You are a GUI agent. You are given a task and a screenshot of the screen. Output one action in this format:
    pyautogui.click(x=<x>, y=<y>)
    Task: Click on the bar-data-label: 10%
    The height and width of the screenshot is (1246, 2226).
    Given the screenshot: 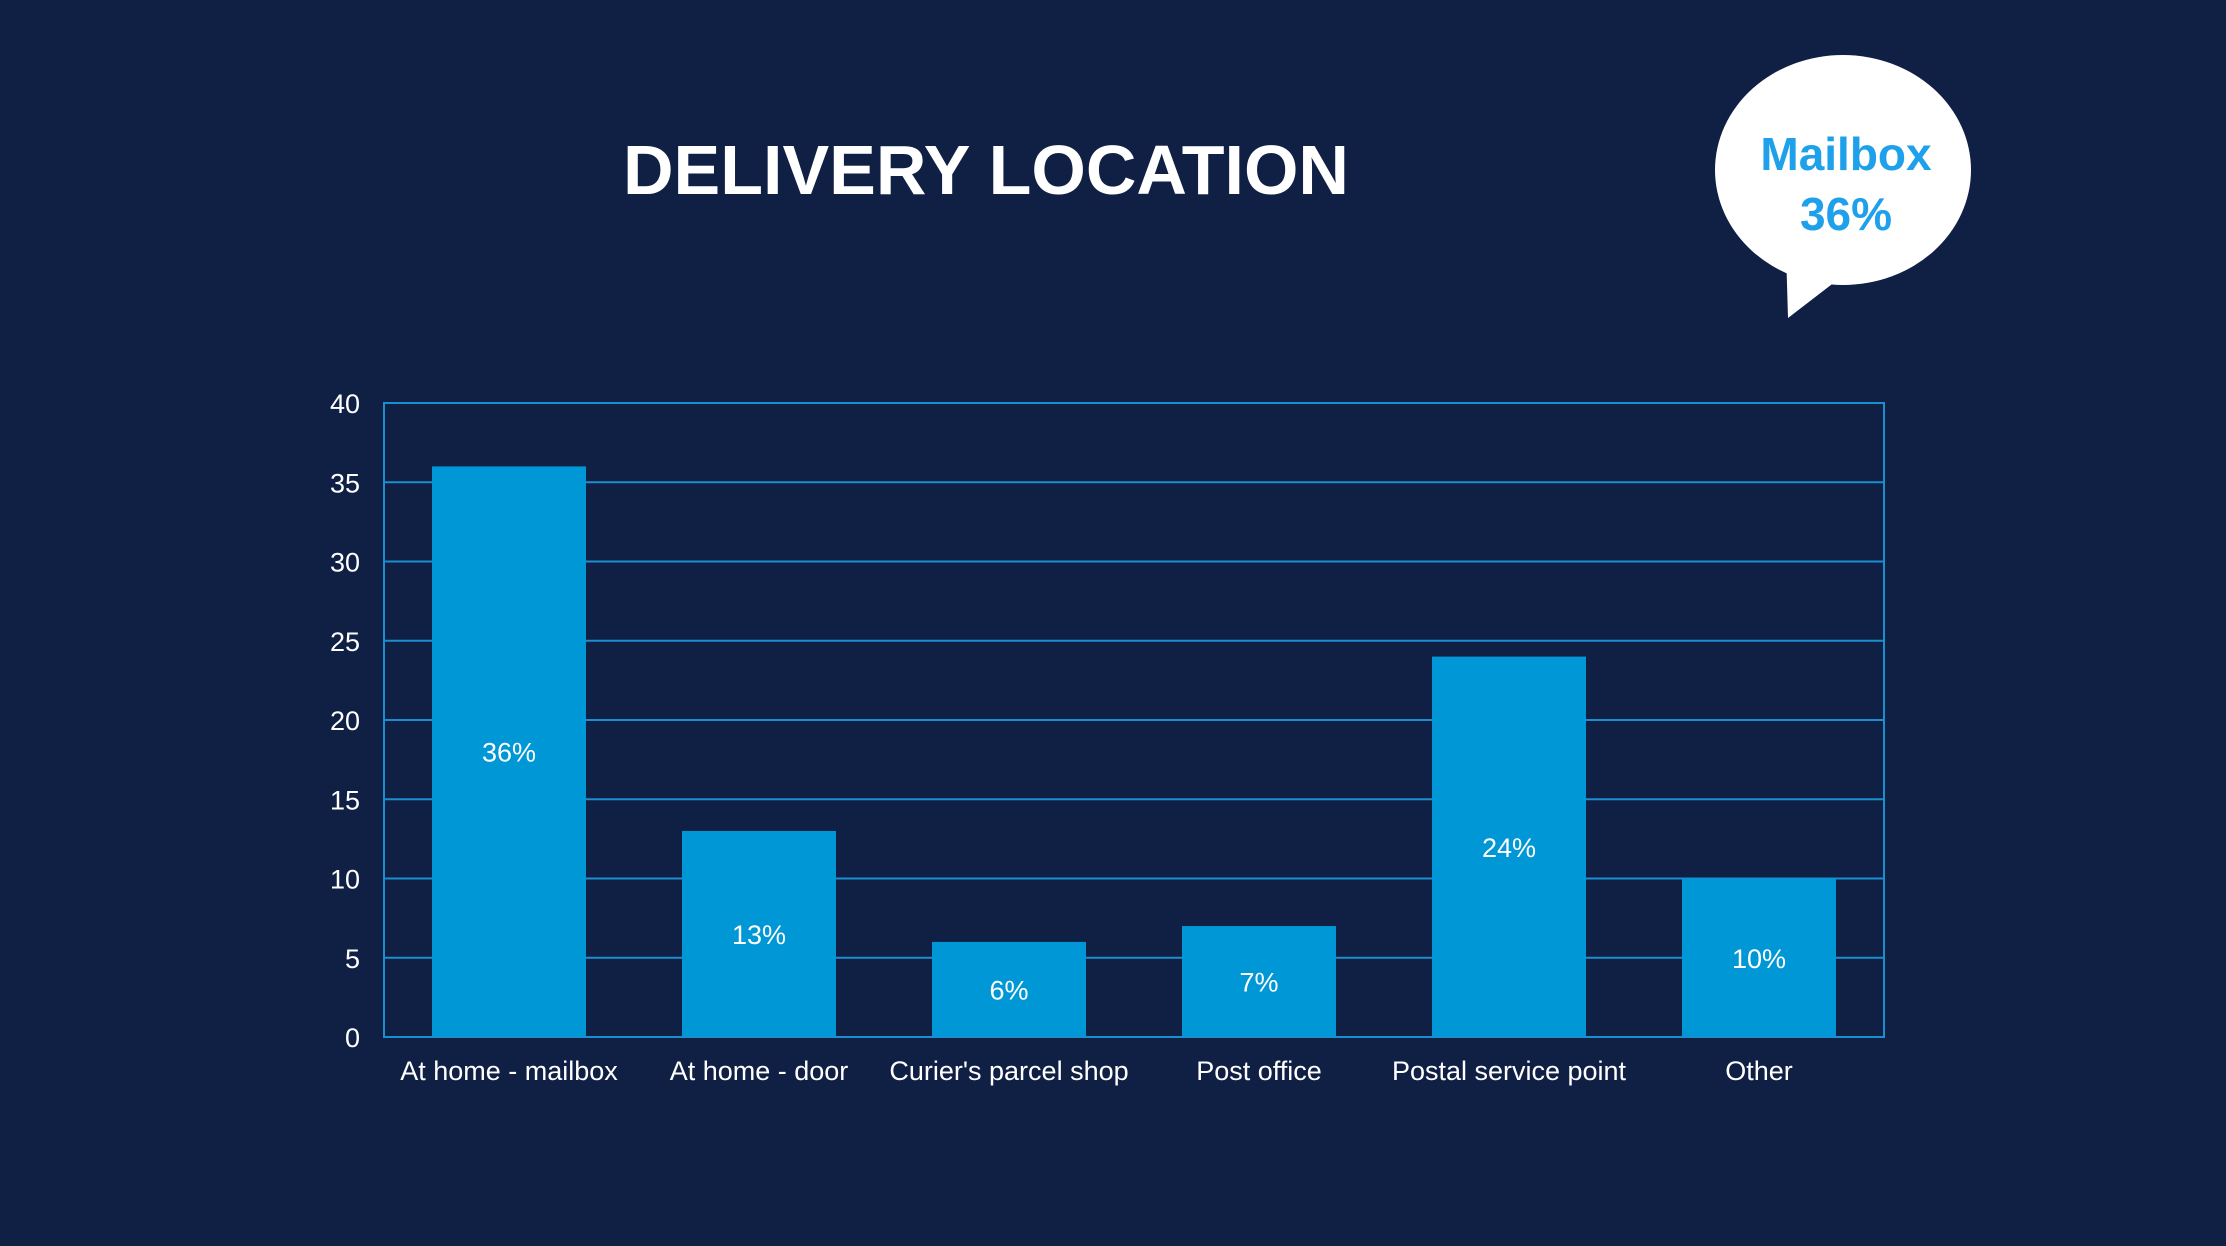 What is the action you would take?
    pyautogui.click(x=1759, y=959)
    